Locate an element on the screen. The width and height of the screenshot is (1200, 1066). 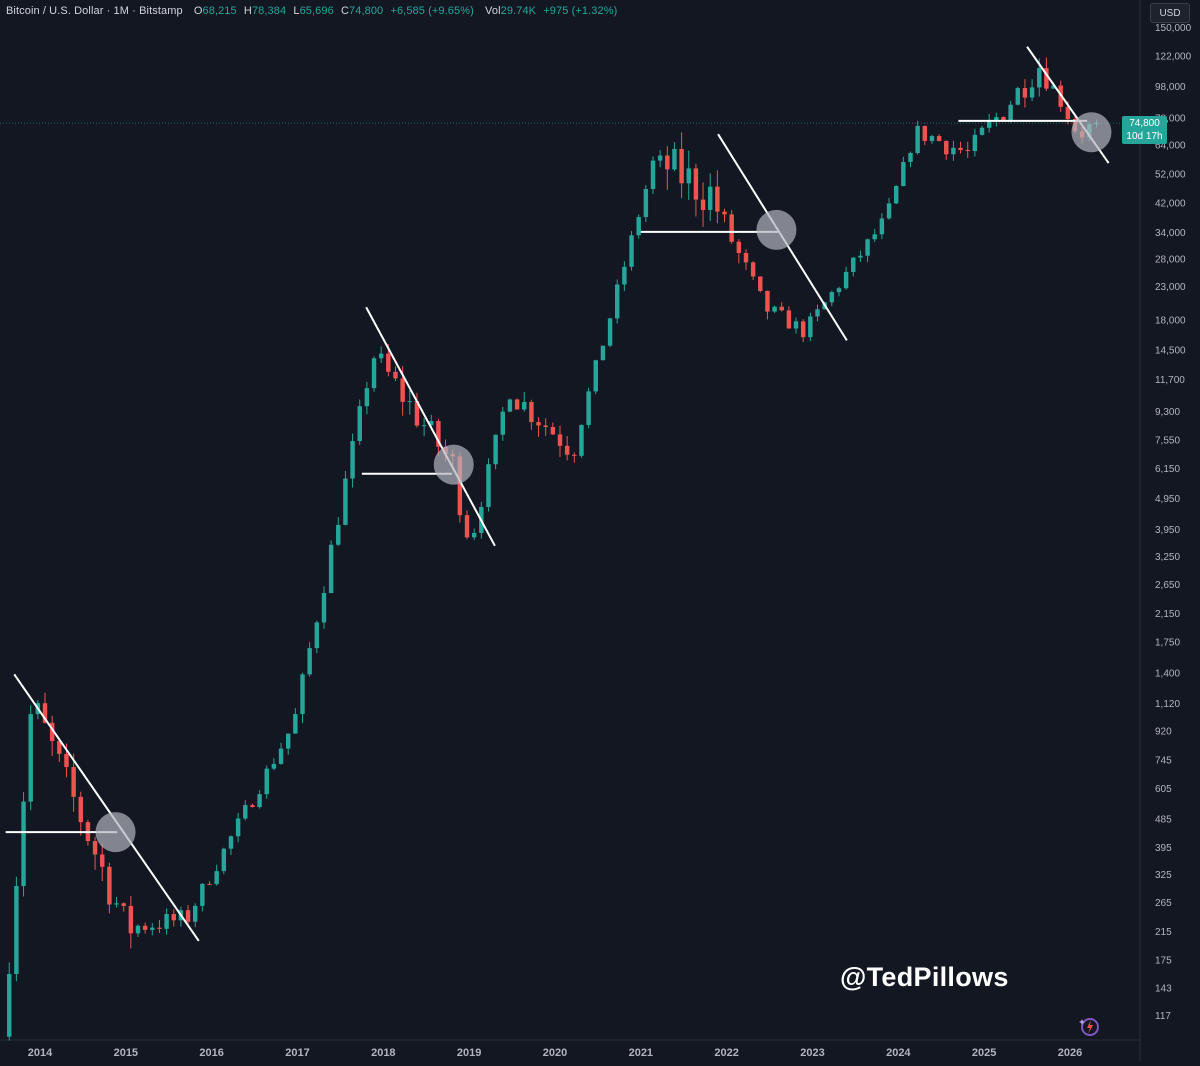
price-tick-label: 7,550 is located at coordinates (1167, 441).